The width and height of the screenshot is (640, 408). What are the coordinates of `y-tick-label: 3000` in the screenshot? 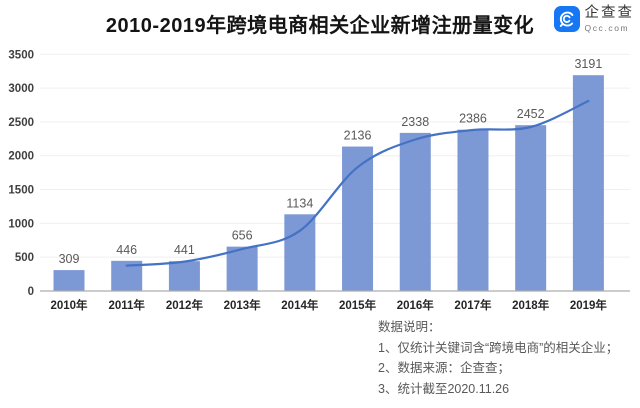 It's located at (21, 89).